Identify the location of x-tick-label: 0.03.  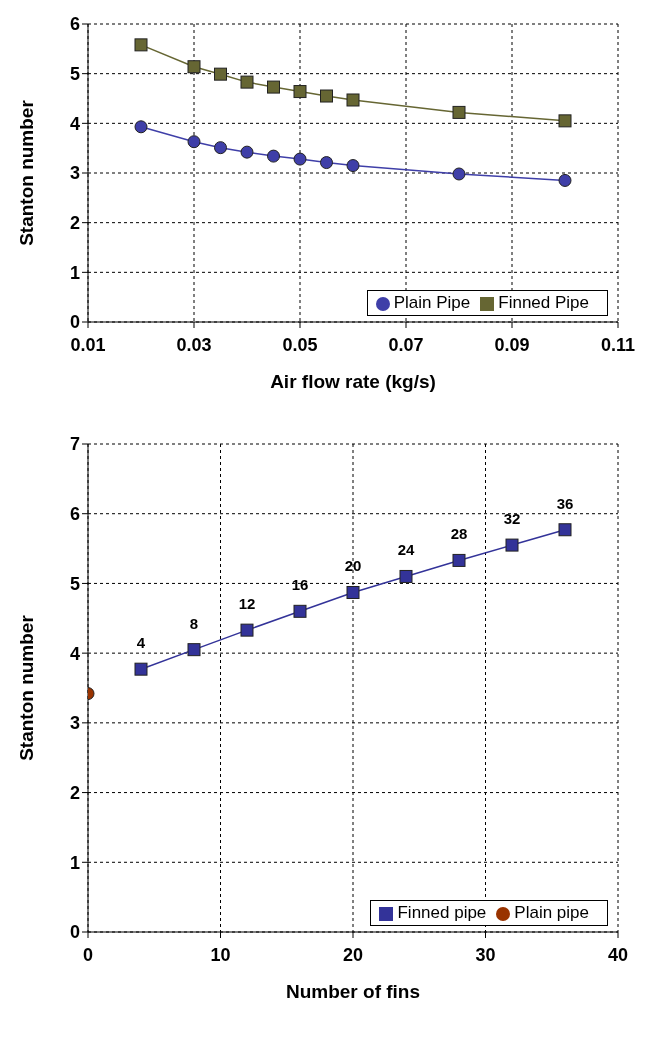
(194, 344).